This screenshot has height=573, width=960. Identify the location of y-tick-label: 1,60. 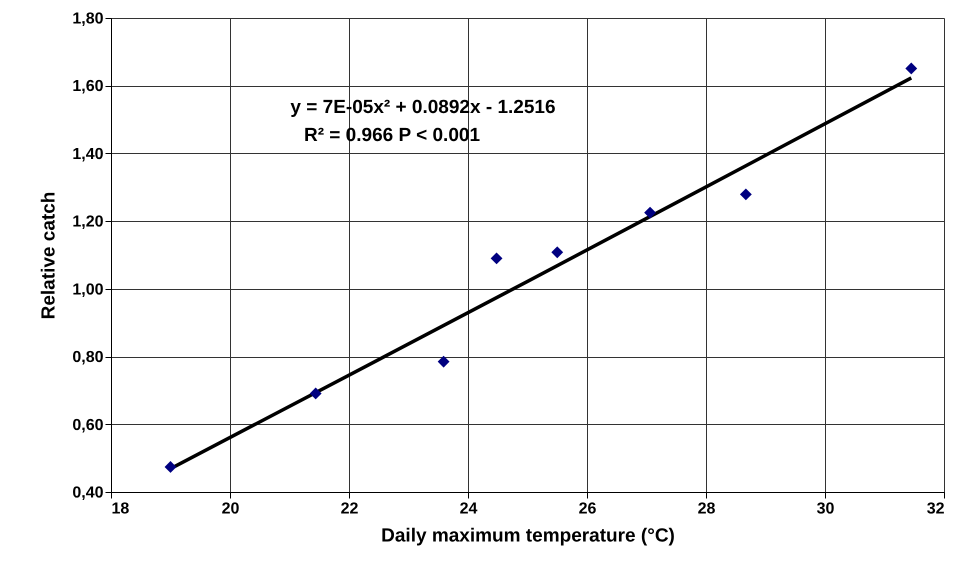
(88, 87).